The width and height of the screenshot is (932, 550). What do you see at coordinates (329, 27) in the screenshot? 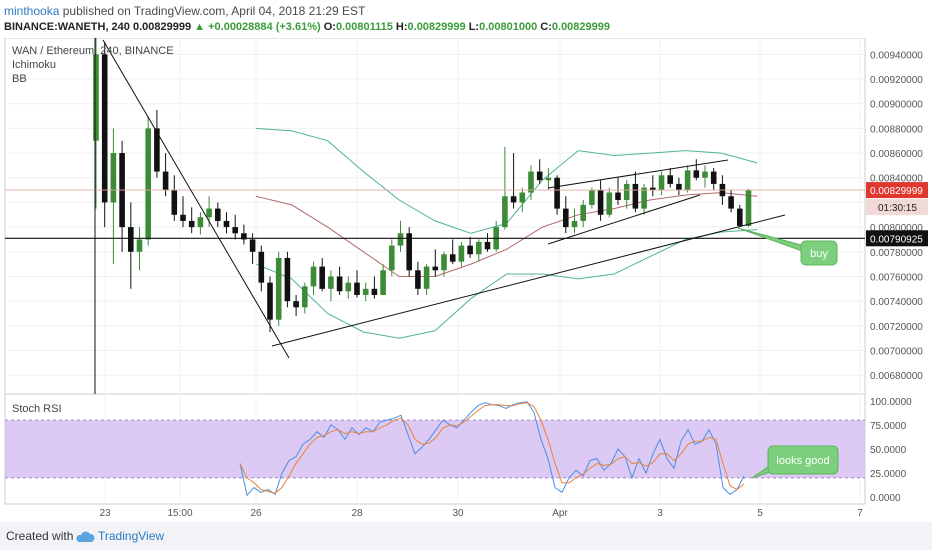
I see `open-label: O:` at bounding box center [329, 27].